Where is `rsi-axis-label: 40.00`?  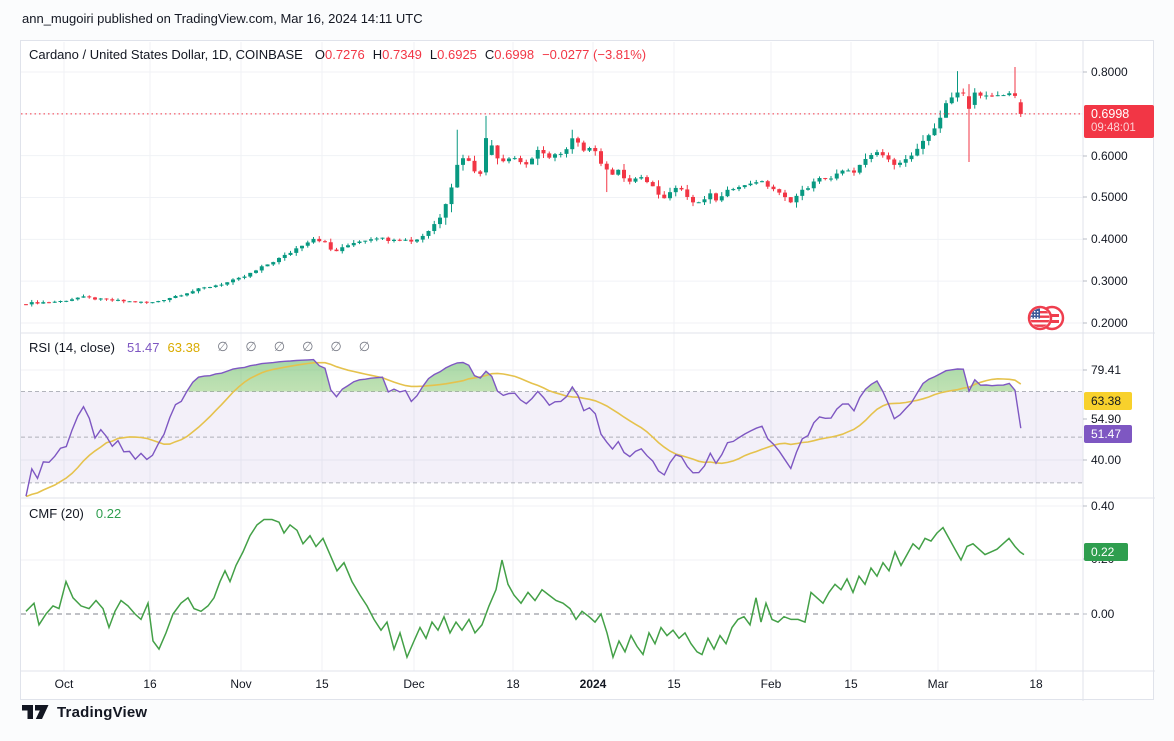 rsi-axis-label: 40.00 is located at coordinates (1106, 460).